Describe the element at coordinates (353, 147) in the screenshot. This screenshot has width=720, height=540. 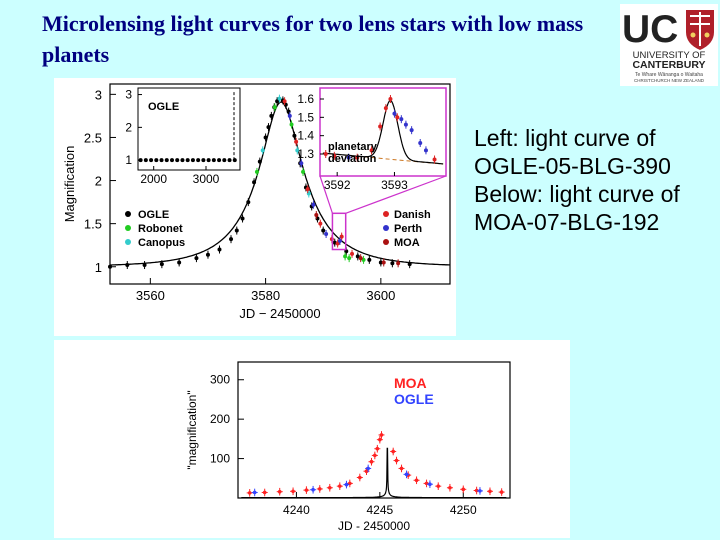
I see `inset-deviation-label-1: planetary` at that location.